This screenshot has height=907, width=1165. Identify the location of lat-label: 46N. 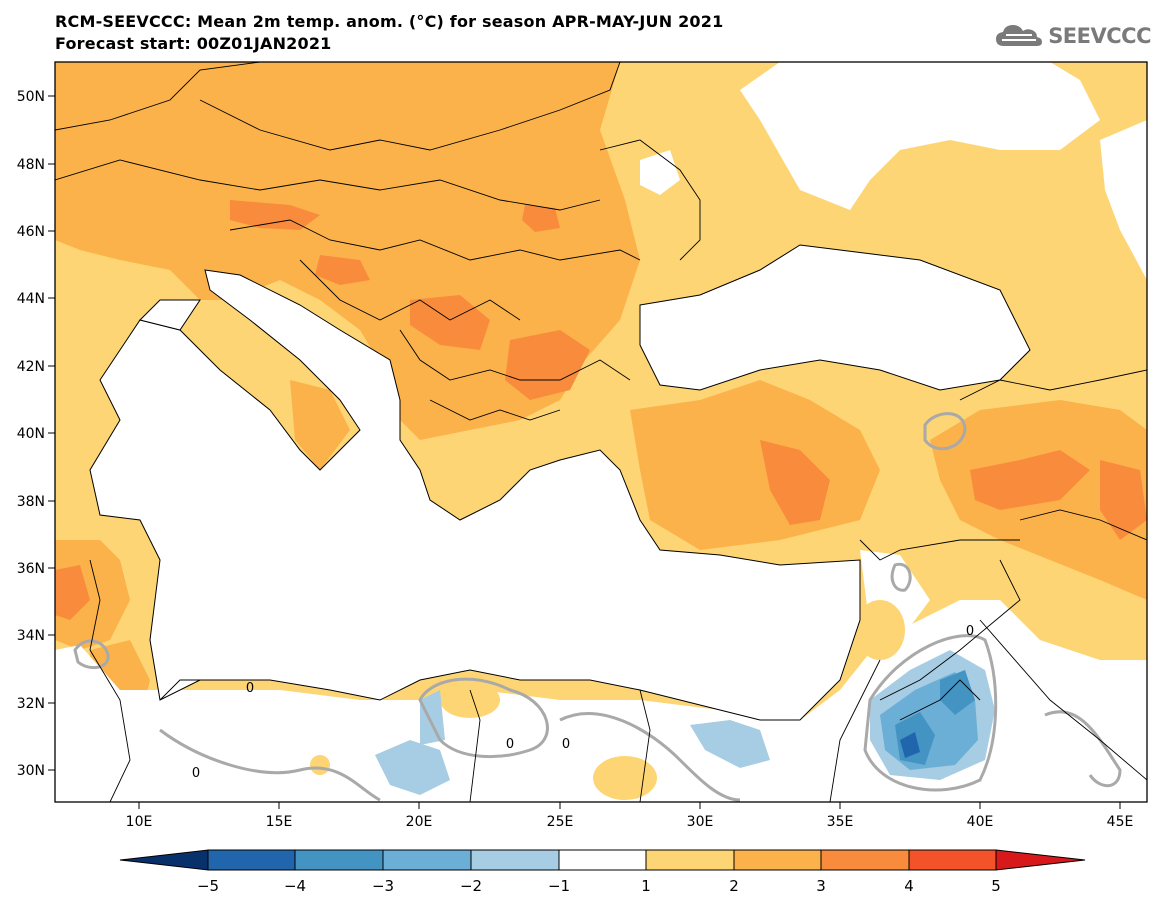
(31, 232).